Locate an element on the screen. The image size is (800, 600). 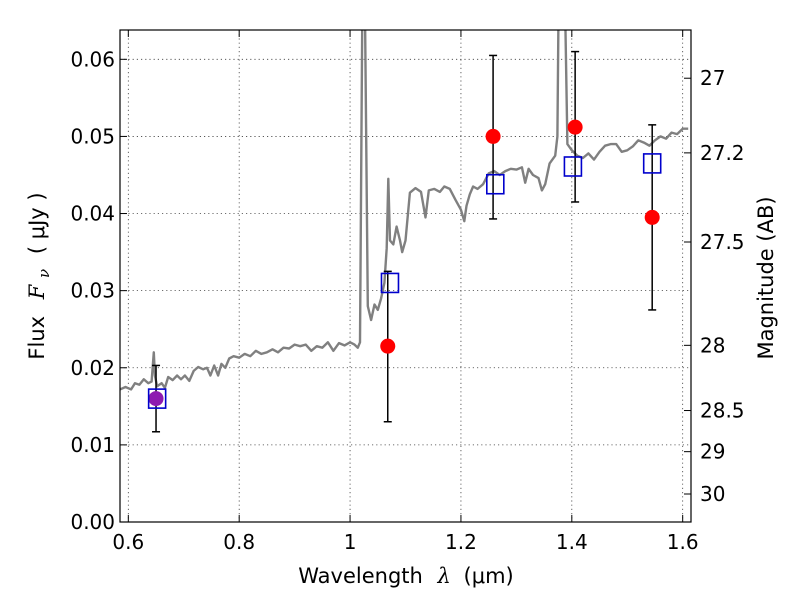
y2-tick-label: 27.5 is located at coordinates (722, 242).